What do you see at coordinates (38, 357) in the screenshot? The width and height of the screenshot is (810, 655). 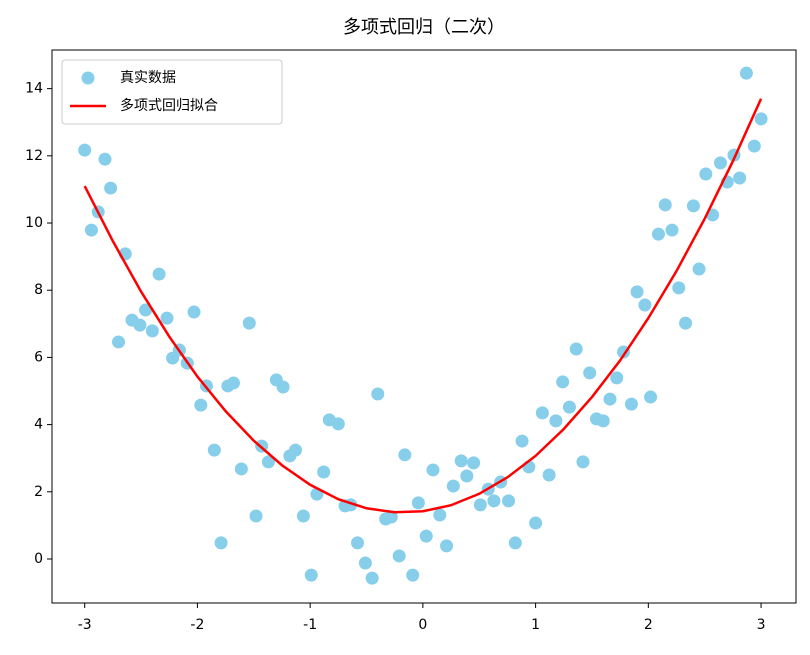 I see `y-tick-label: 6` at bounding box center [38, 357].